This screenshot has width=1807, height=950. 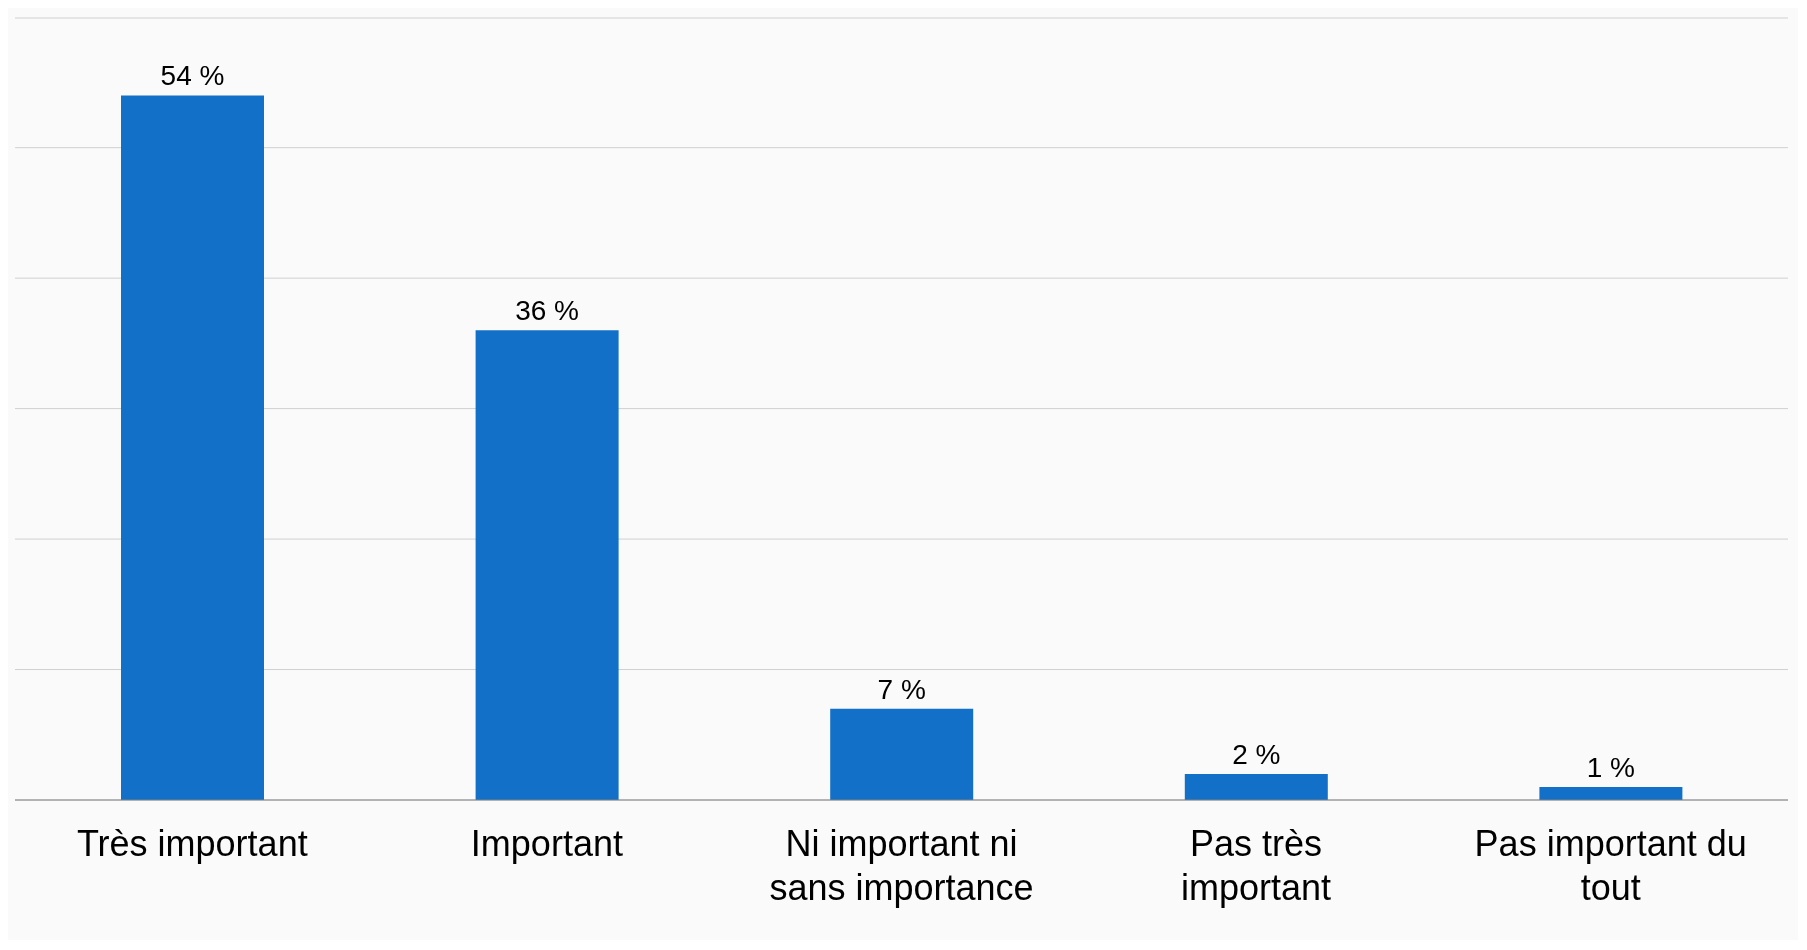 I want to click on x-tick-label: Ni important ni sans importance, so click(x=901, y=865).